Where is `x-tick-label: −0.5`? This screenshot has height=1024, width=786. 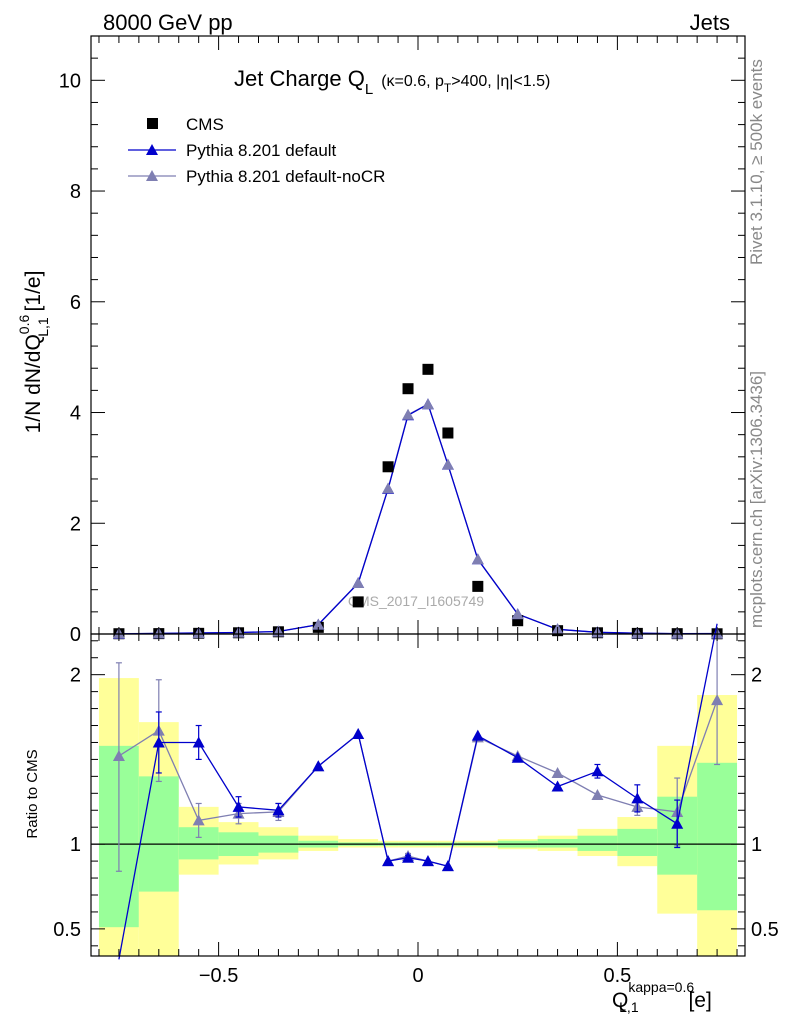
x-tick-label: −0.5 is located at coordinates (218, 976).